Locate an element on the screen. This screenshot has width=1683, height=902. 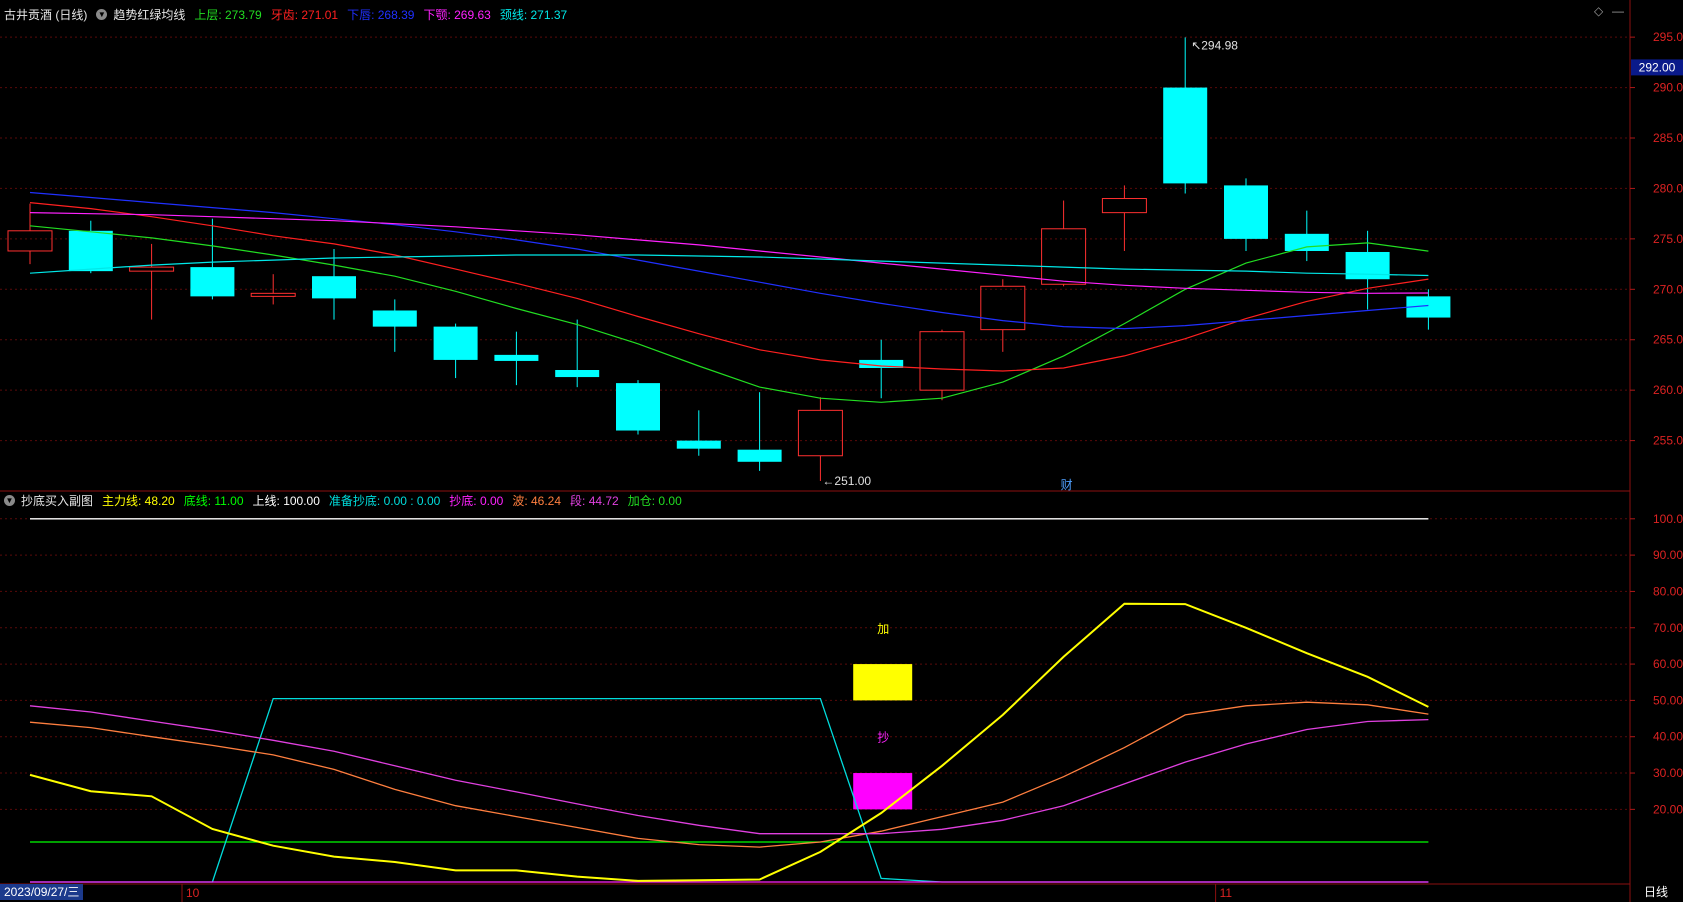
price-tag: 292.00 is located at coordinates (1657, 67).